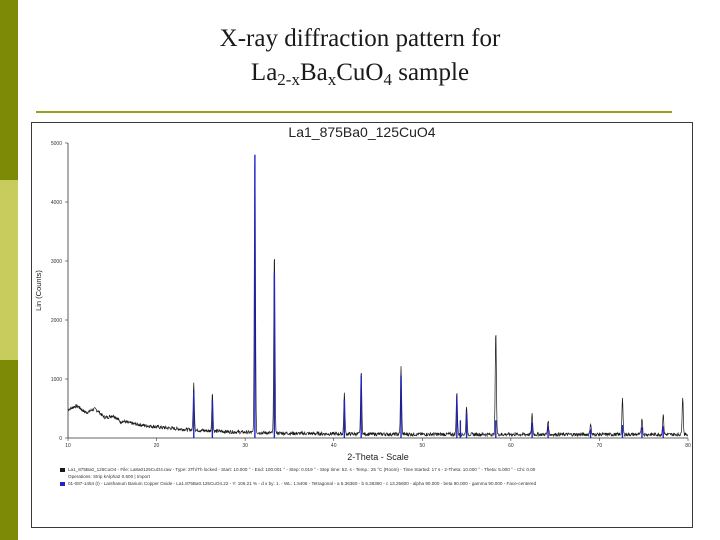  Describe the element at coordinates (56, 380) in the screenshot. I see `y-tick-label-1: 1000` at that location.